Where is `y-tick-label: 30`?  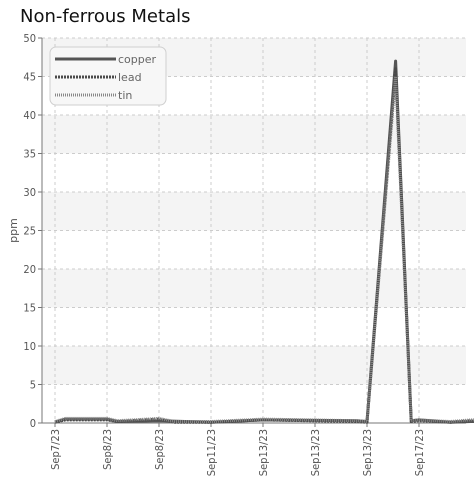
y-tick-label: 30 is located at coordinates (29, 192).